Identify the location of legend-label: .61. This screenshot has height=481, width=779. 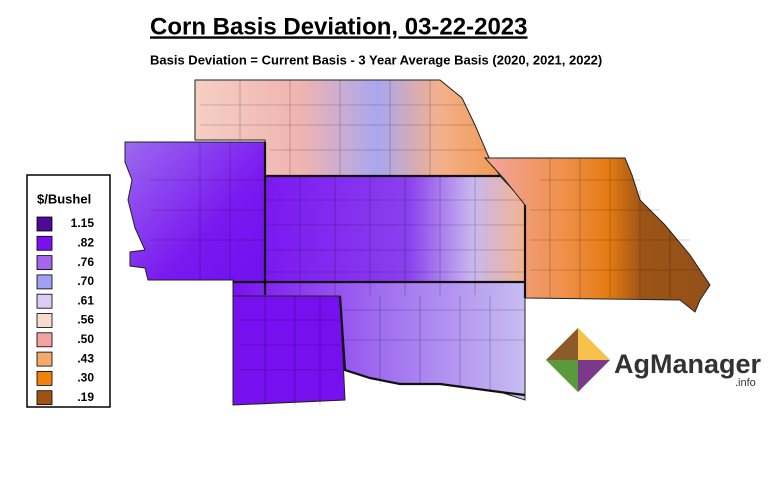
(85, 300).